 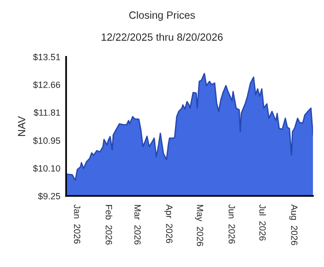 I want to click on y-tick-label: $10.10, so click(x=46, y=168).